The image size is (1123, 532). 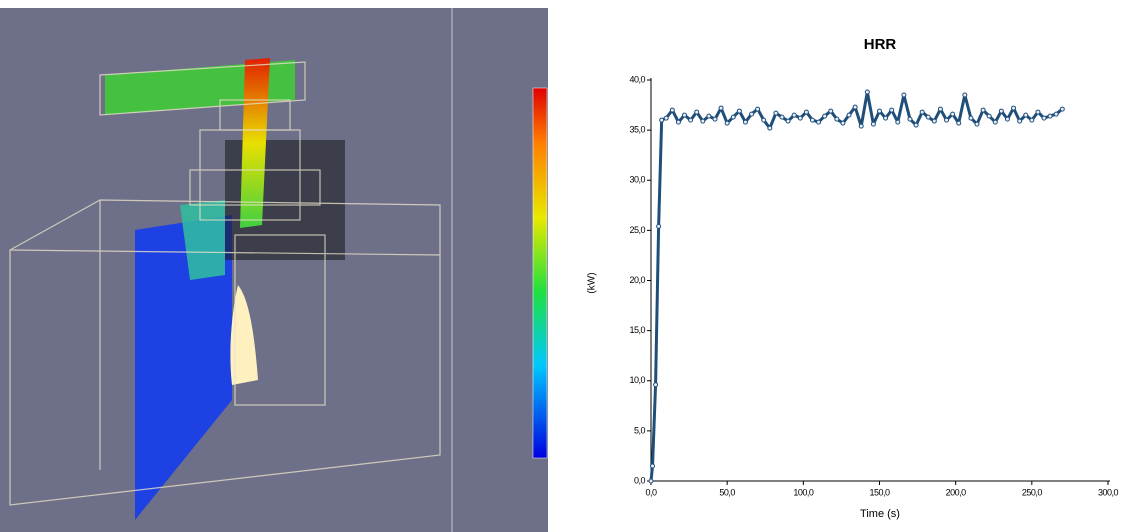 I want to click on x-tick-label: 150,0, so click(x=879, y=492).